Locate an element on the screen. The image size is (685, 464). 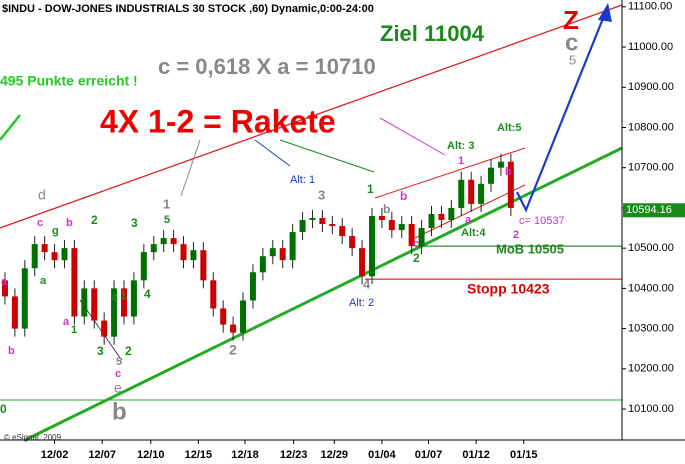
y-tick-label: 11000.00 is located at coordinates (650, 47).